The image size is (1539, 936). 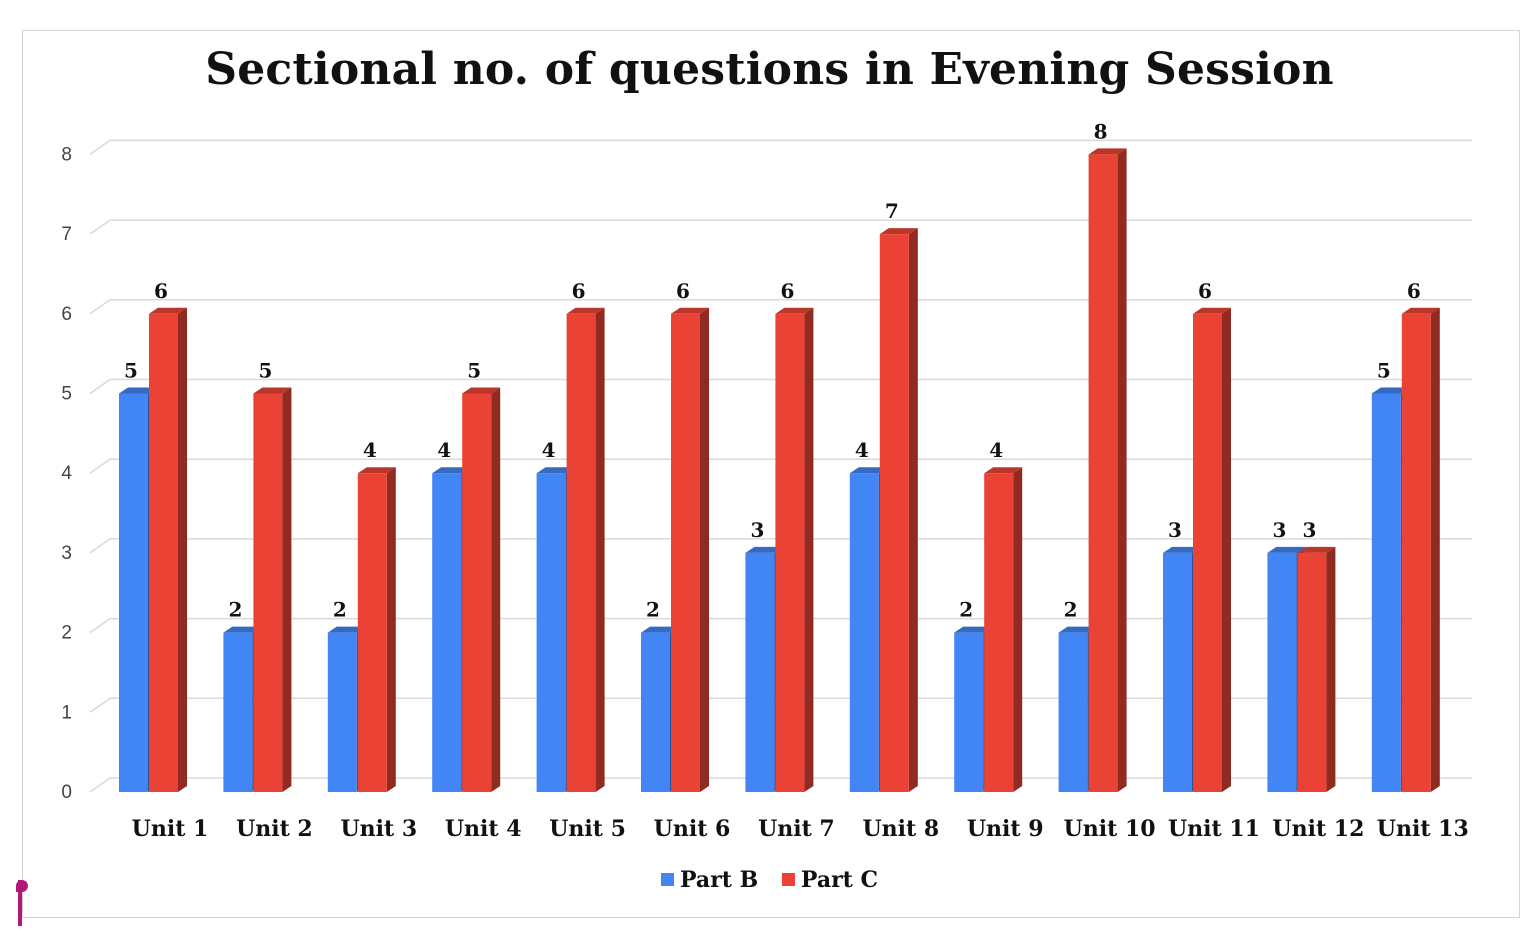 What do you see at coordinates (274, 829) in the screenshot?
I see `x-tick-label: Unit 2` at bounding box center [274, 829].